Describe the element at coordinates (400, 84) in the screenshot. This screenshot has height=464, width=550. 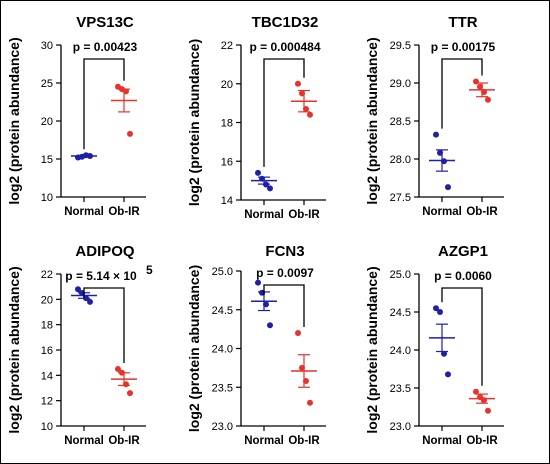
I see `y-tick-label: 29.0` at that location.